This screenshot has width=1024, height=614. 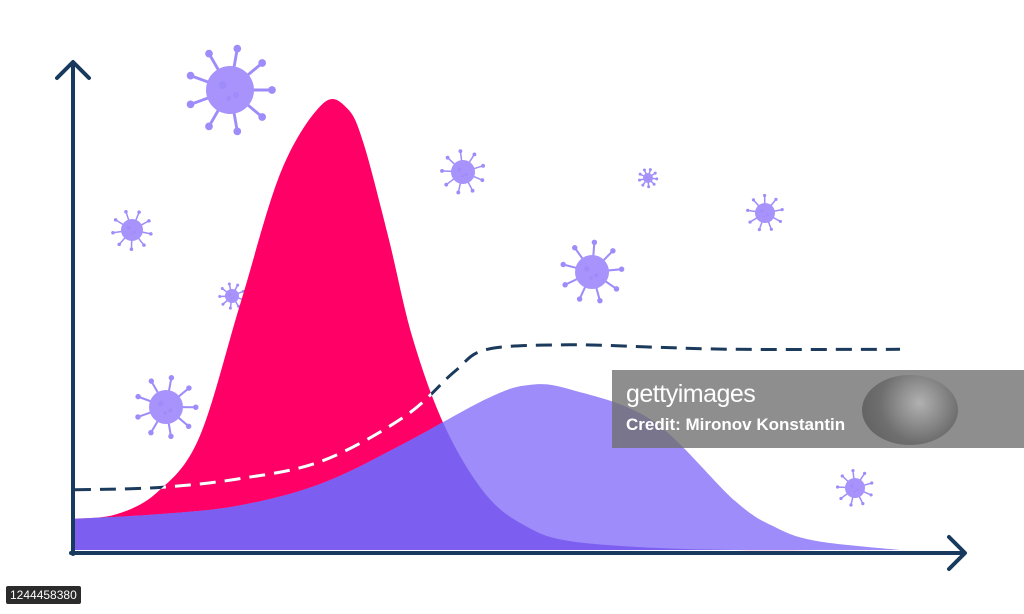 I want to click on watermark-brand: gettyimages, so click(x=691, y=394).